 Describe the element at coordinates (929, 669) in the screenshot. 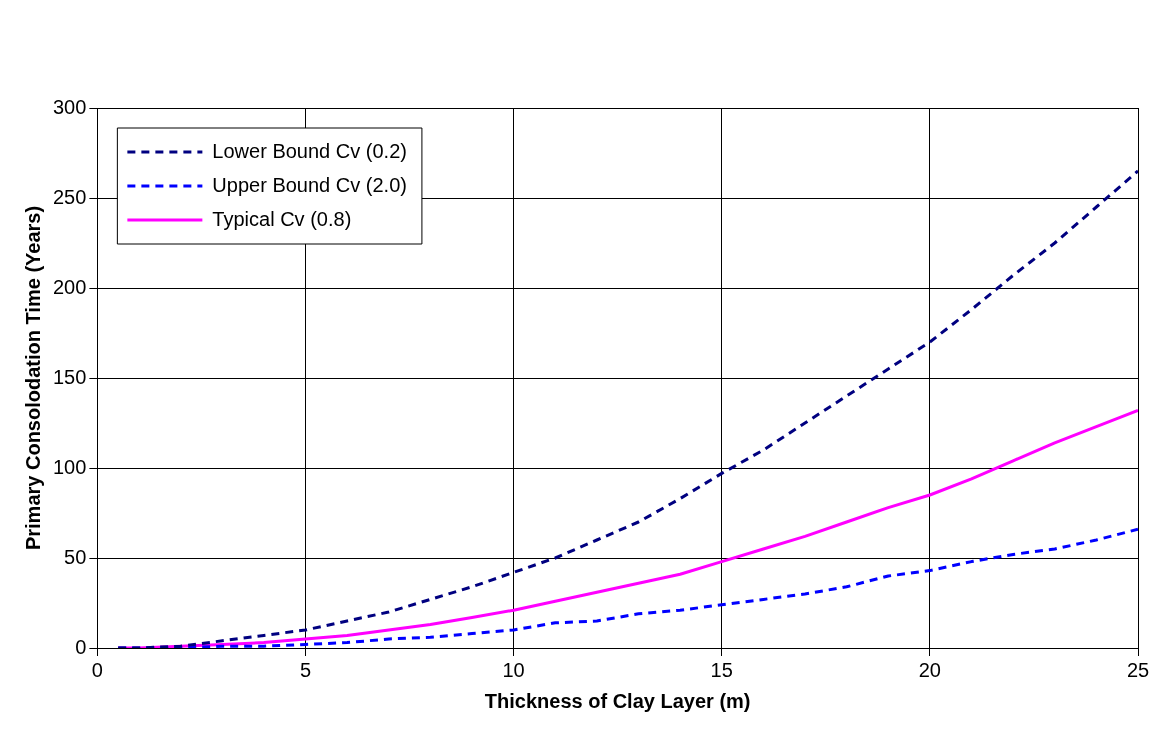

I see `x-tick-label: 20` at that location.